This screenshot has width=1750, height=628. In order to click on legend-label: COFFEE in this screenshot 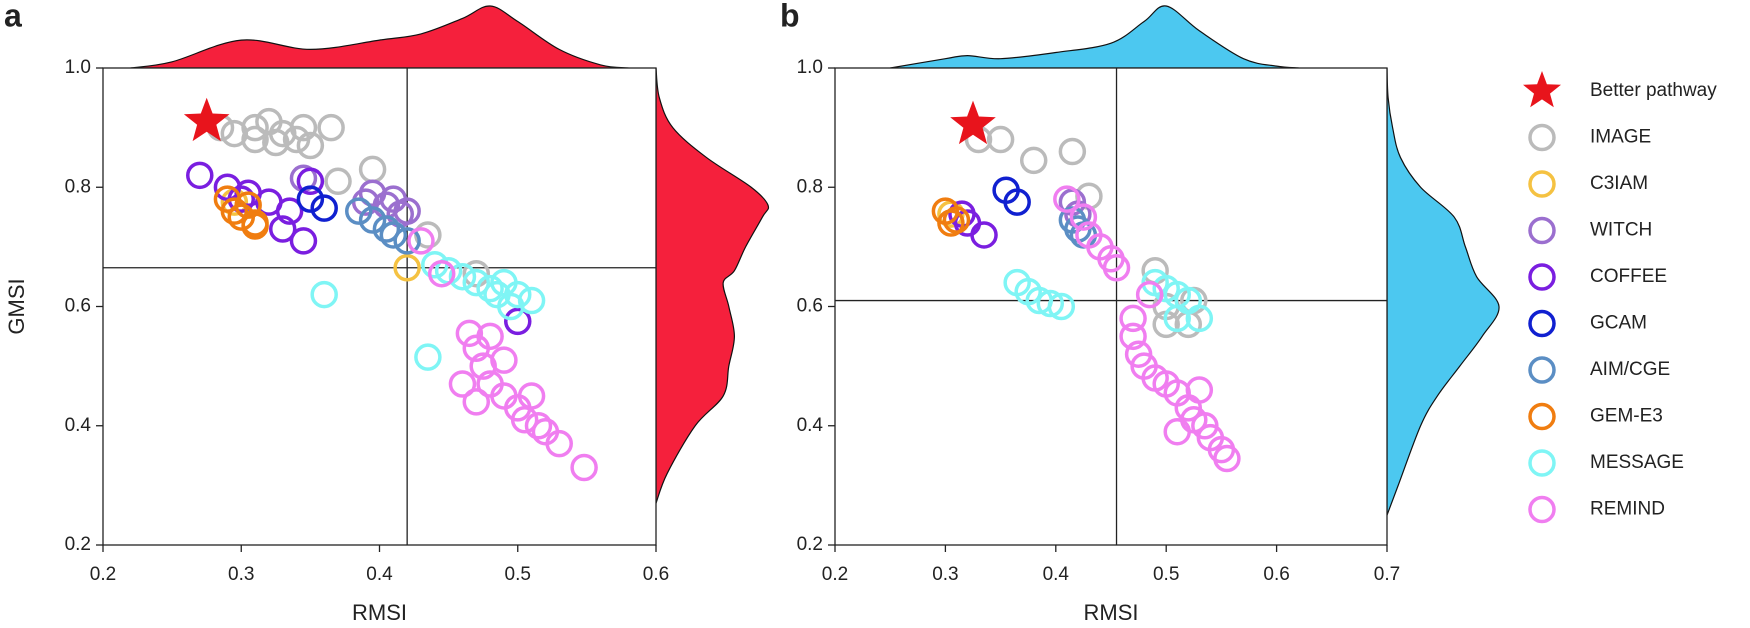, I will do `click(1628, 276)`.